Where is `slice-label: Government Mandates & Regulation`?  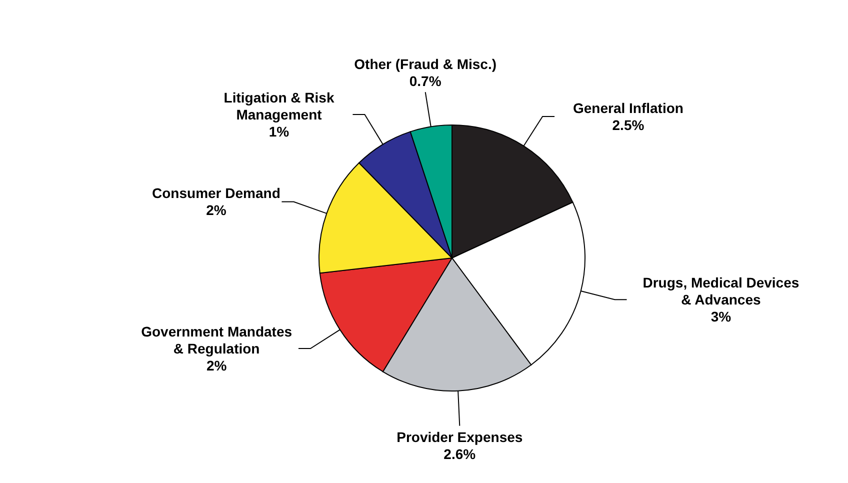
slice-label: Government Mandates & Regulation is located at coordinates (216, 340).